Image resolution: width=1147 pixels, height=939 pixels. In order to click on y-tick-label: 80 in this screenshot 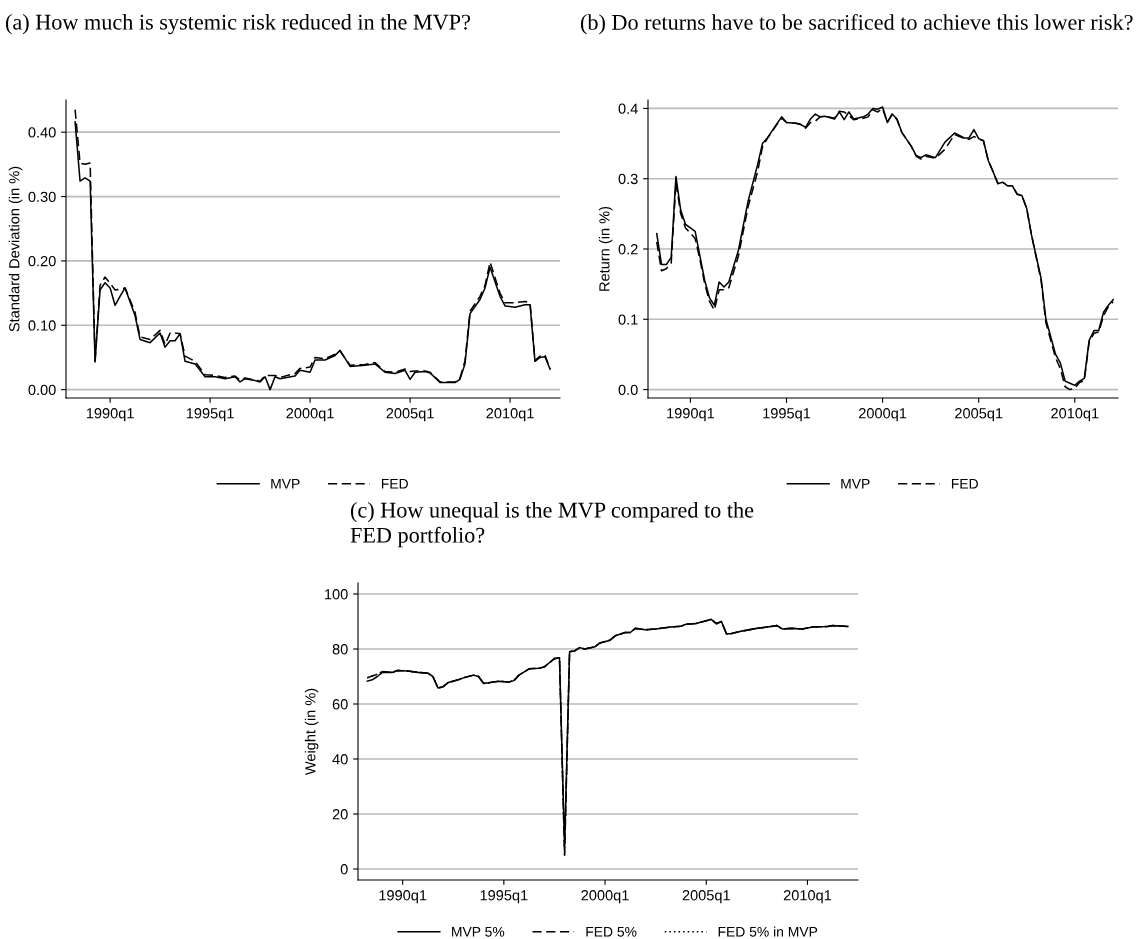, I will do `click(340, 649)`.